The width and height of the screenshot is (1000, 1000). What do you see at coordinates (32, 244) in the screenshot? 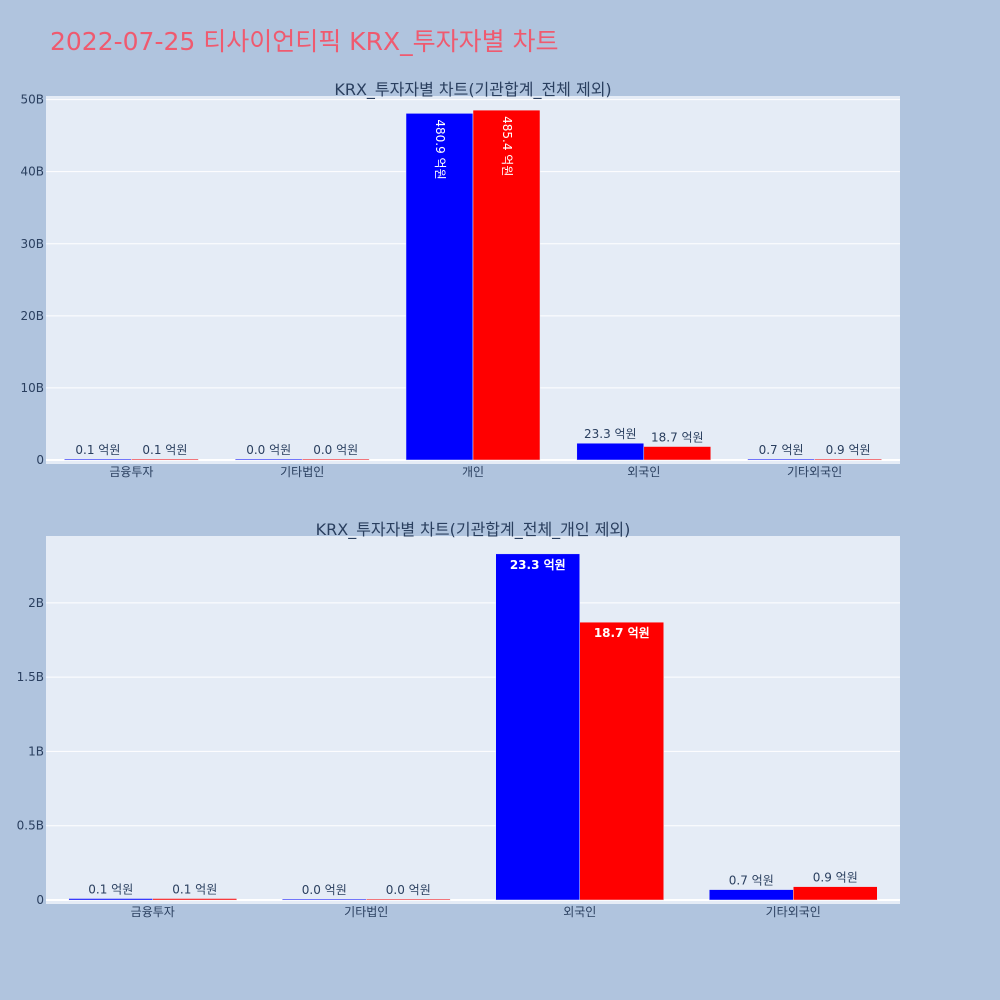
I see `y-tick-label: 30B` at bounding box center [32, 244].